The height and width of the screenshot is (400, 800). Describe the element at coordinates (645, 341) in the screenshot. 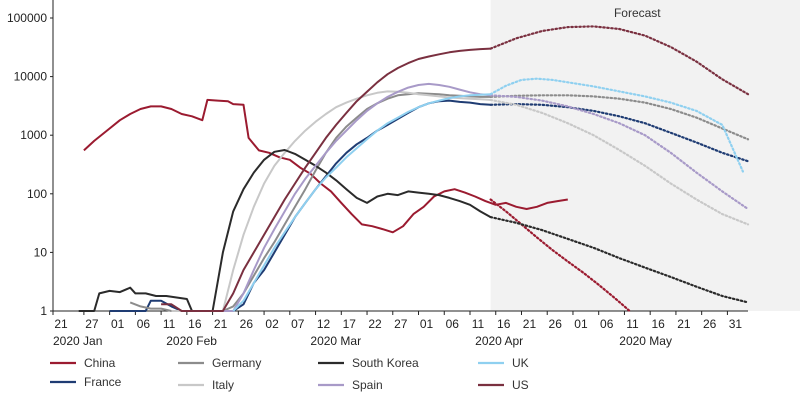

I see `month-label: 2020 May` at that location.